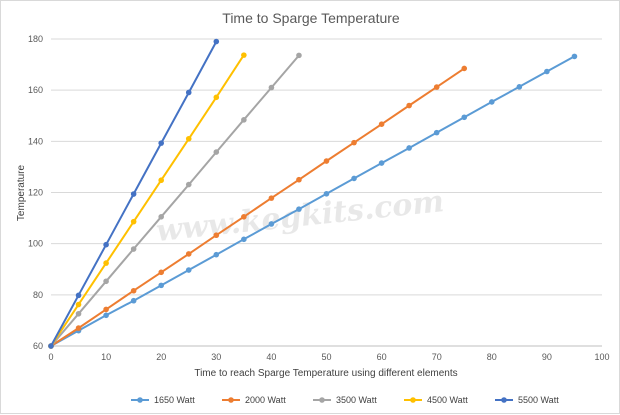 The width and height of the screenshot is (620, 415). What do you see at coordinates (265, 400) in the screenshot?
I see `legend-label: 2000 Watt` at bounding box center [265, 400].